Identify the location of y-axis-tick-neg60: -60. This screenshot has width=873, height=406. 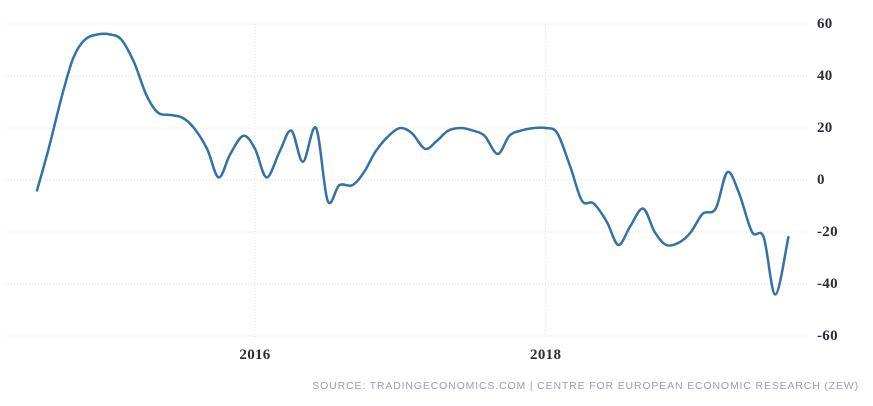
(827, 336).